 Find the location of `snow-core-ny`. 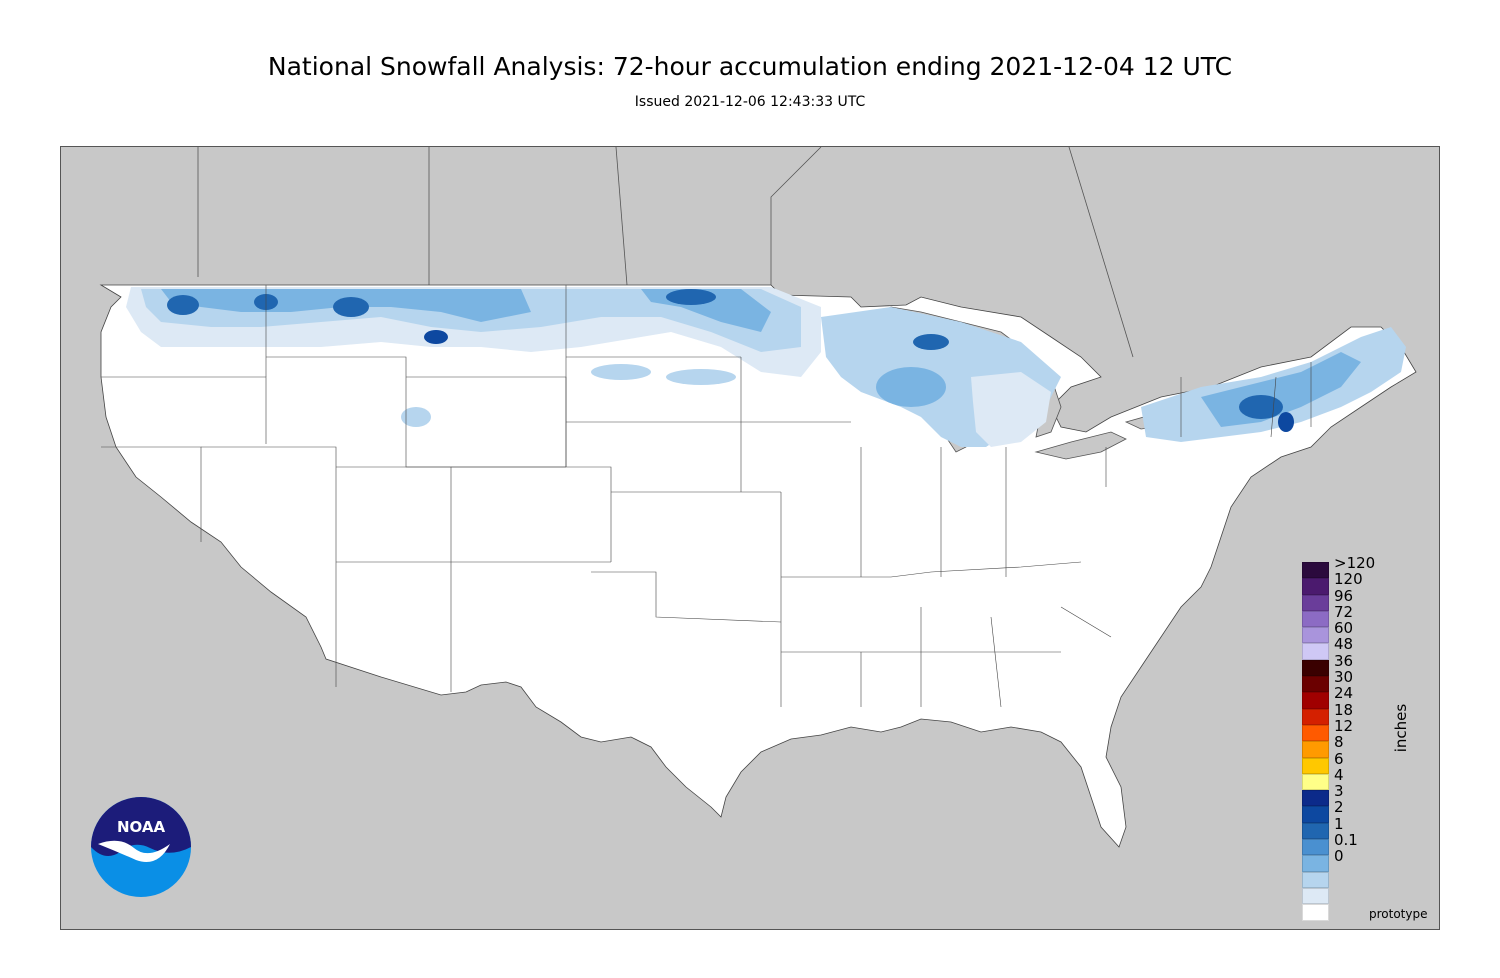

snow-core-ny is located at coordinates (1261, 407).